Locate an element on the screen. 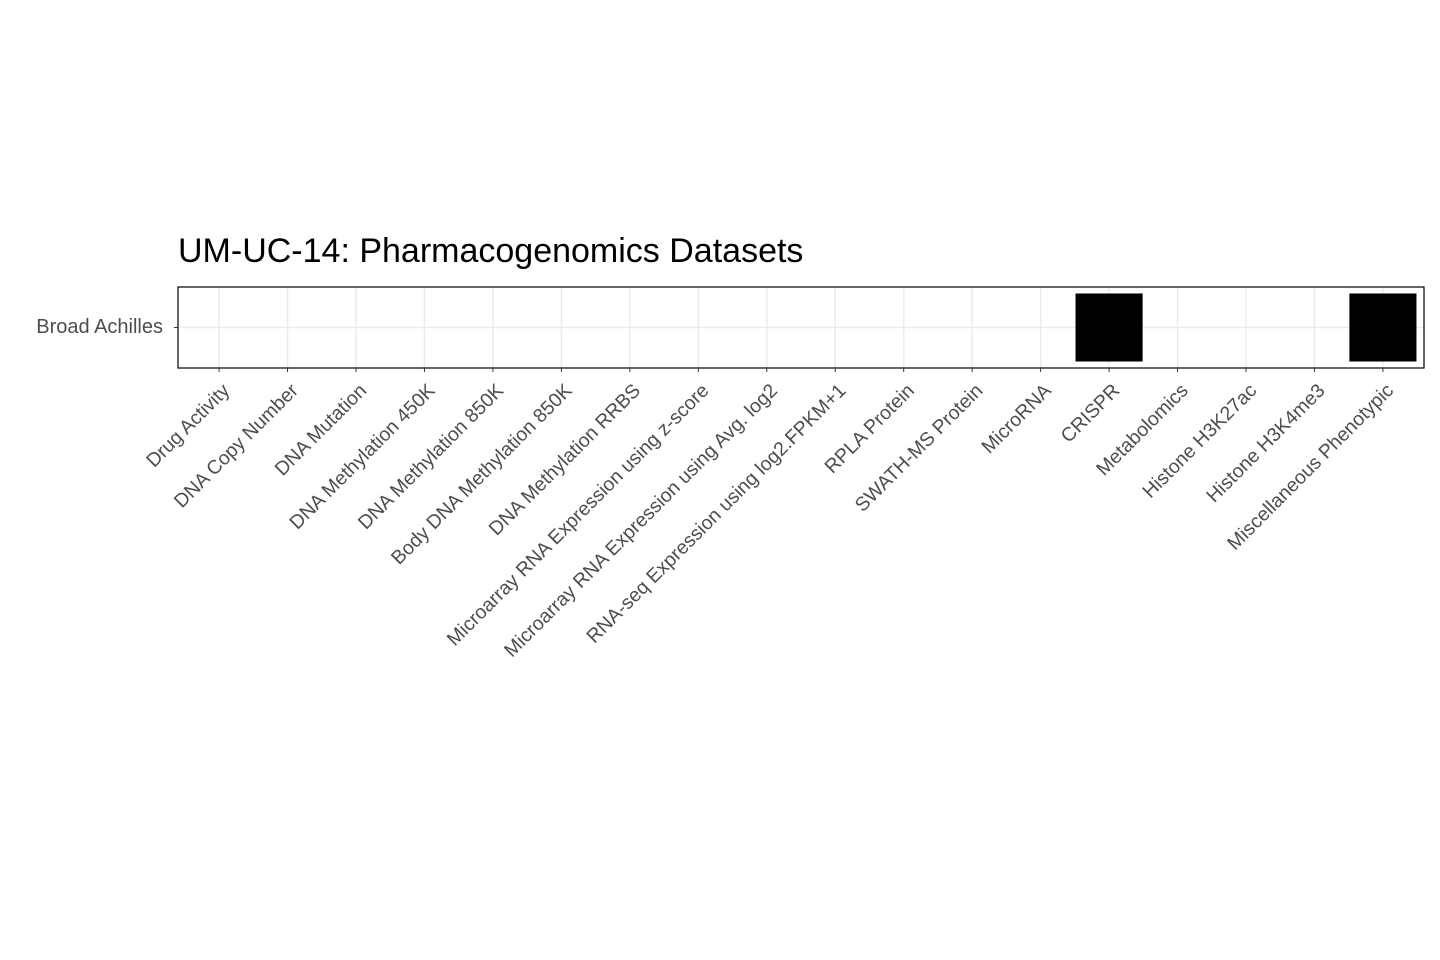 This screenshot has width=1440, height=960. chart-title: UM-UC-14: Pharmacogenomics Datasets is located at coordinates (490, 251).